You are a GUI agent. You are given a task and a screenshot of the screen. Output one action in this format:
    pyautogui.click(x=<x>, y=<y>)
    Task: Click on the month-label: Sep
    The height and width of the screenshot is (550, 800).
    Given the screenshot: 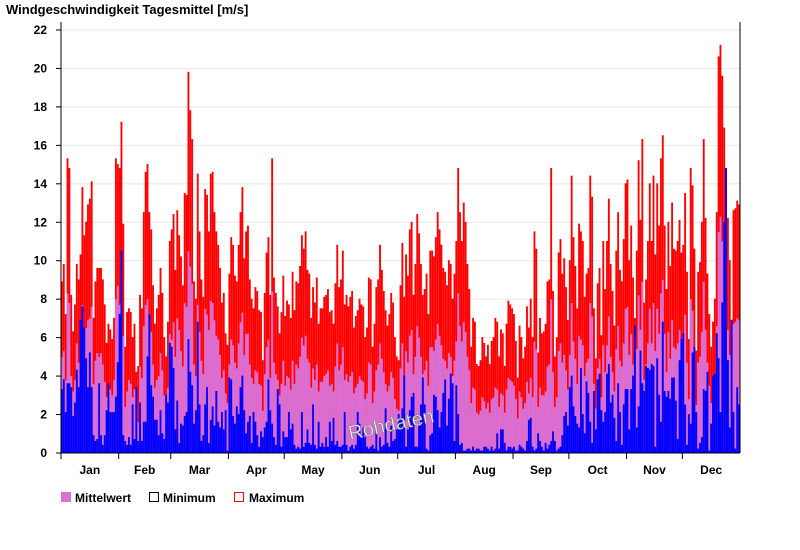 What is the action you would take?
    pyautogui.click(x=541, y=470)
    